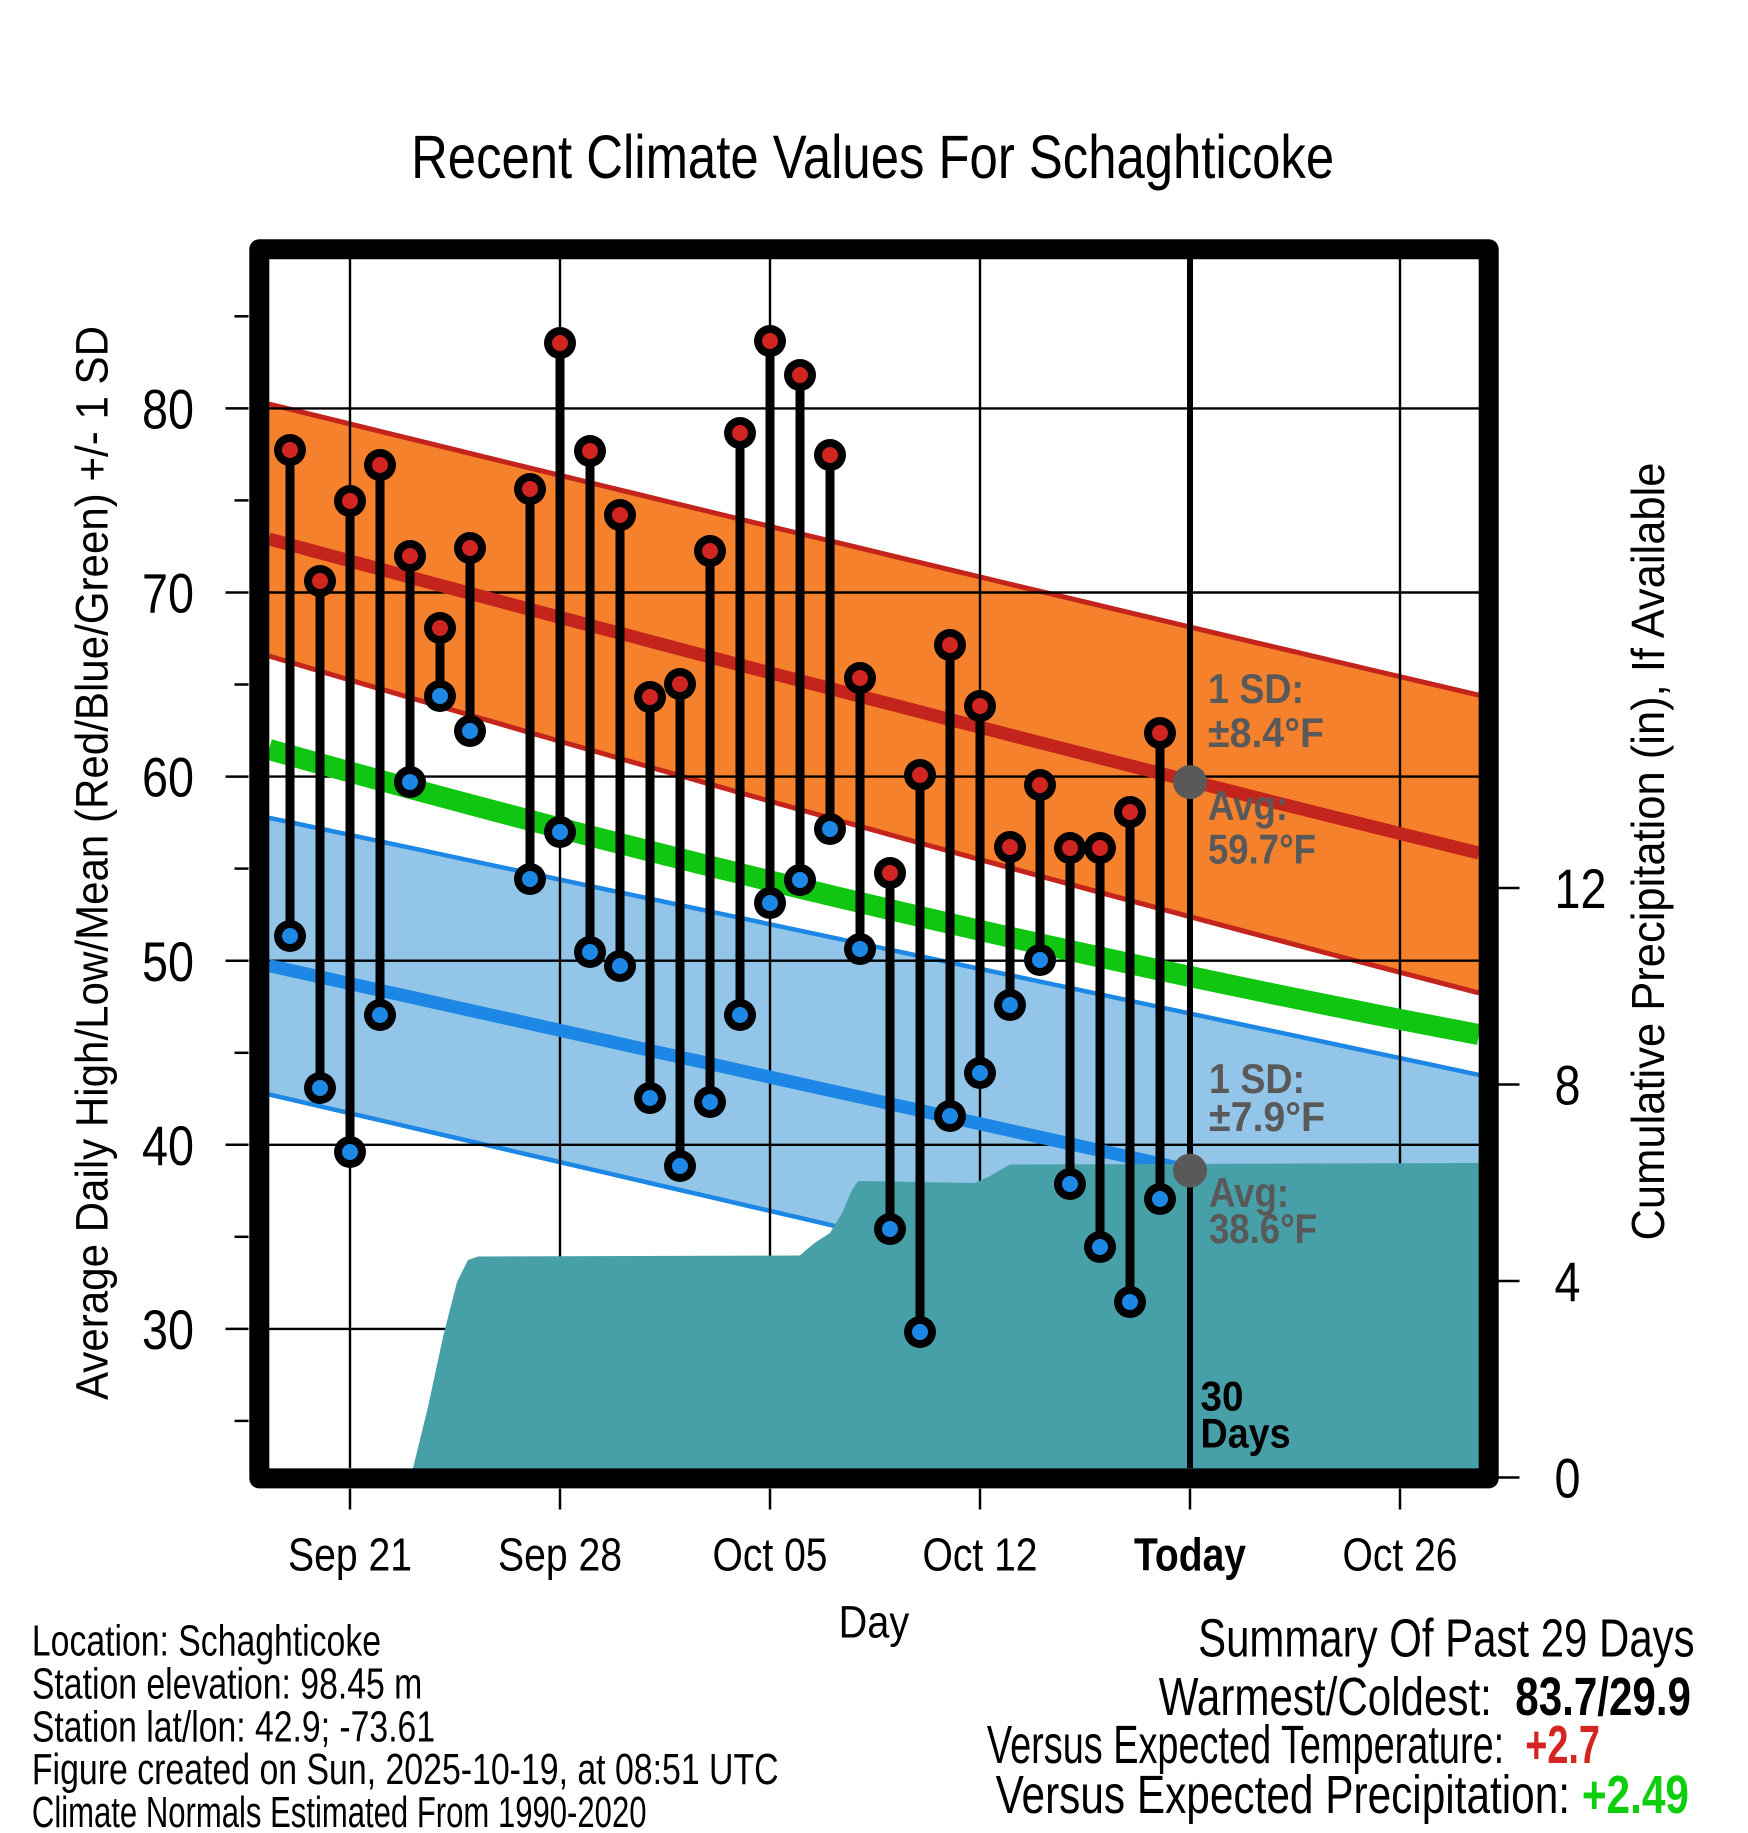 The width and height of the screenshot is (1748, 1833). I want to click on svg-text: Days, so click(1246, 1433).